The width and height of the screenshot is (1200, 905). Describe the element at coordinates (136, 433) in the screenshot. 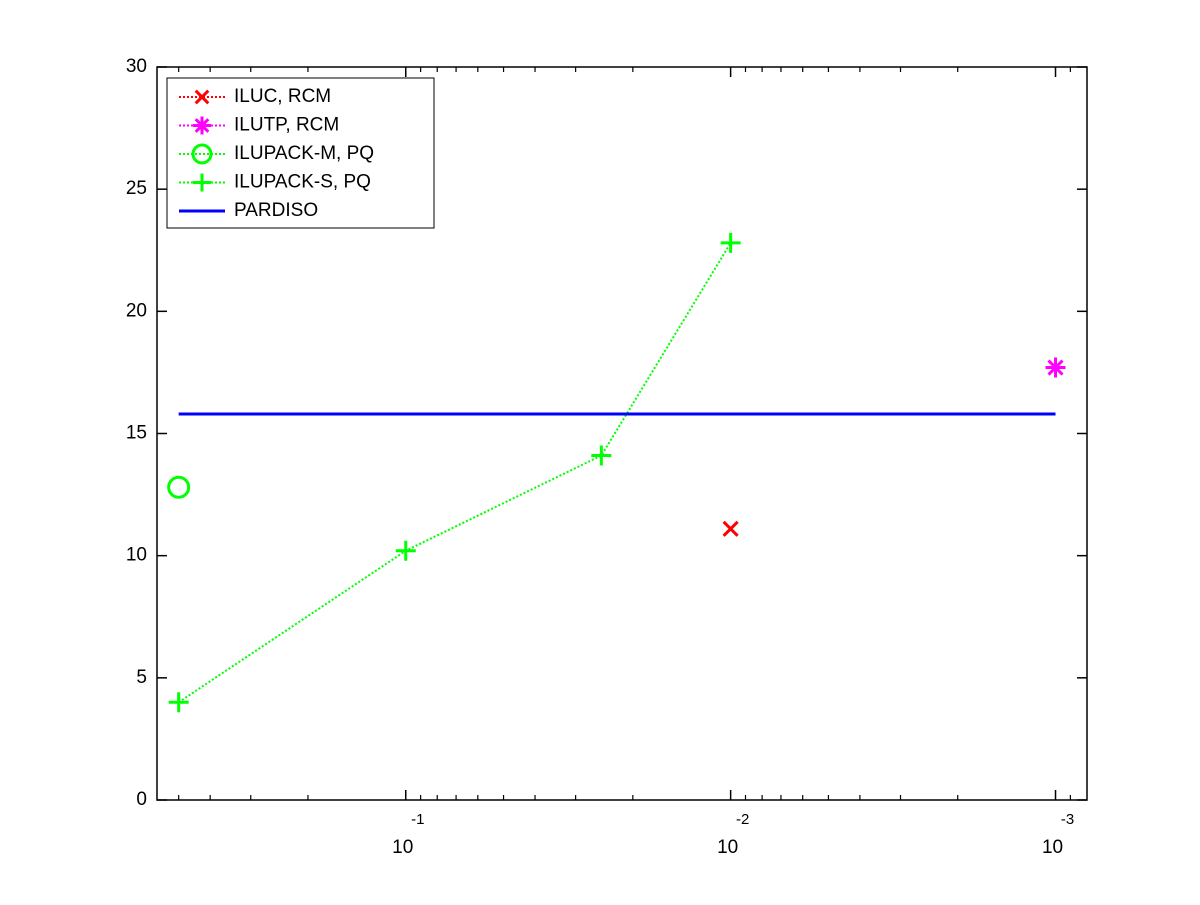

I see `y-tick-label: 15` at that location.